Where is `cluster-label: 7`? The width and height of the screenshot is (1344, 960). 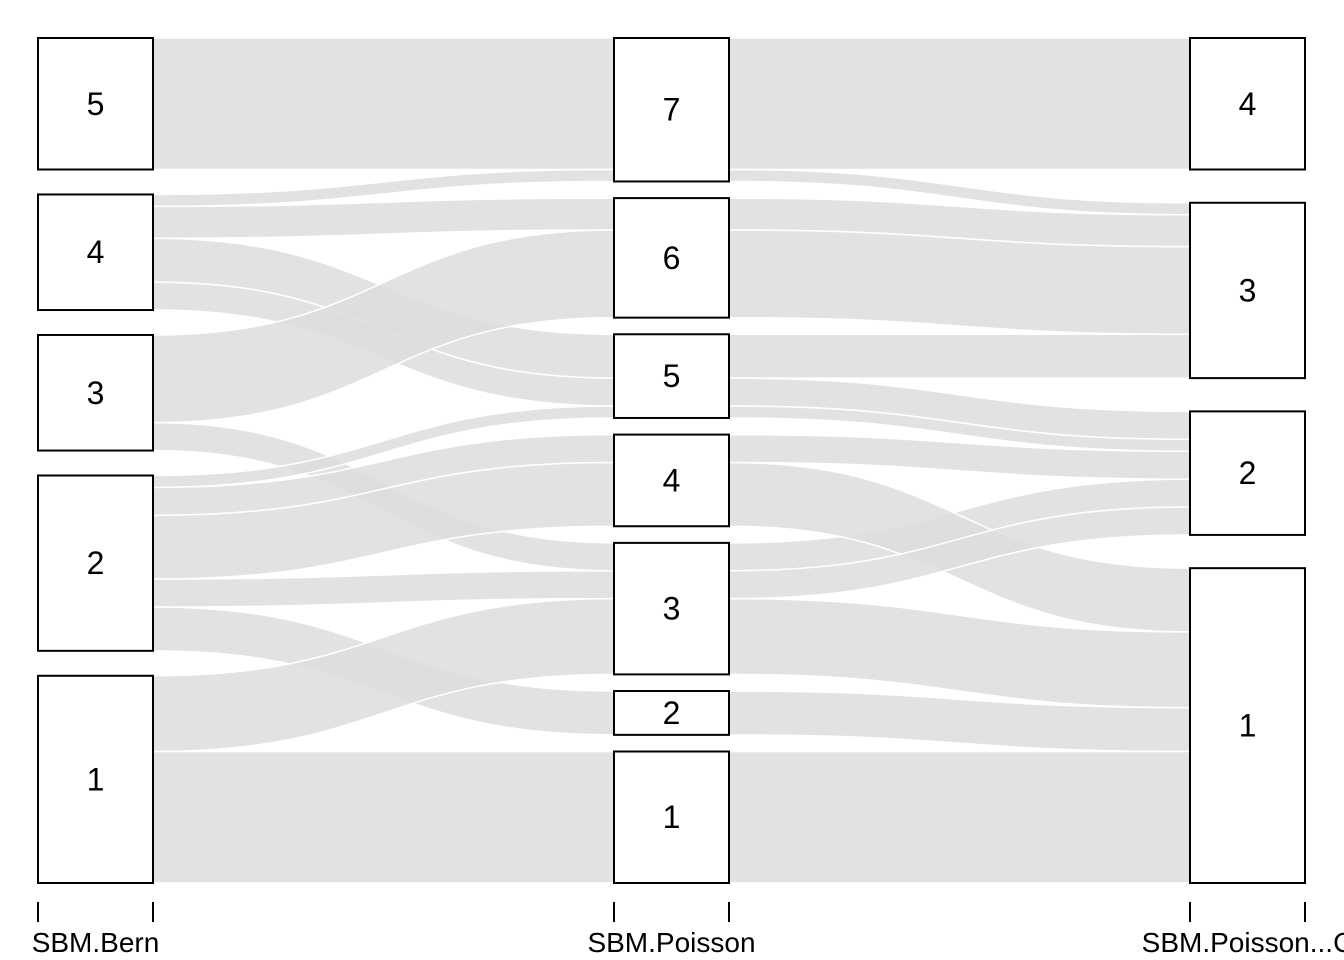 cluster-label: 7 is located at coordinates (672, 110).